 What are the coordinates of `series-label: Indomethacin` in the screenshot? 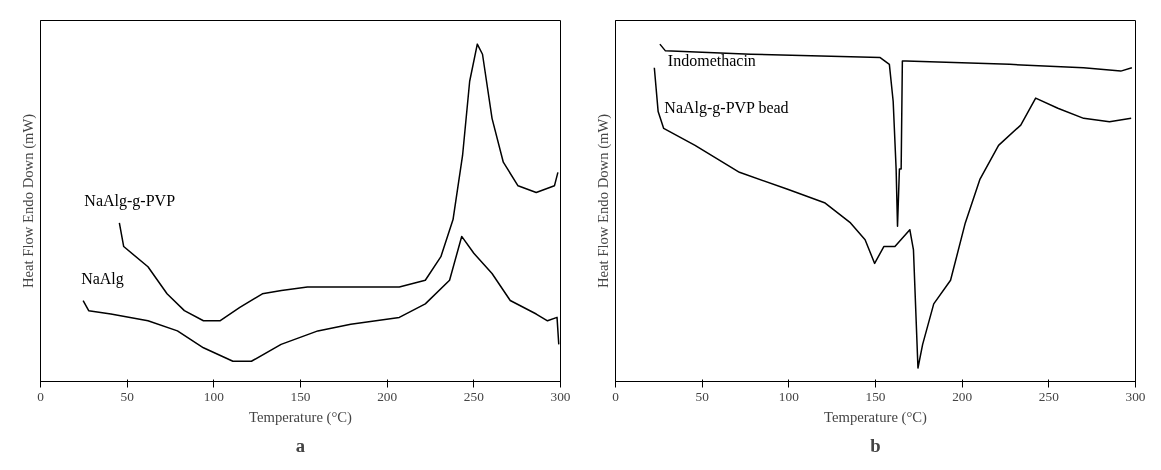 It's located at (711, 61).